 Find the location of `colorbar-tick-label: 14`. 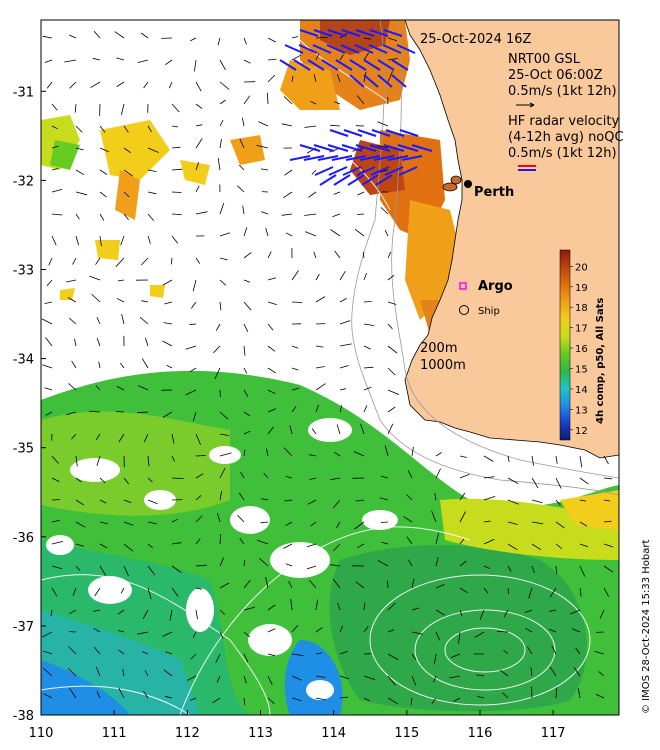

colorbar-tick-label: 14 is located at coordinates (581, 390).